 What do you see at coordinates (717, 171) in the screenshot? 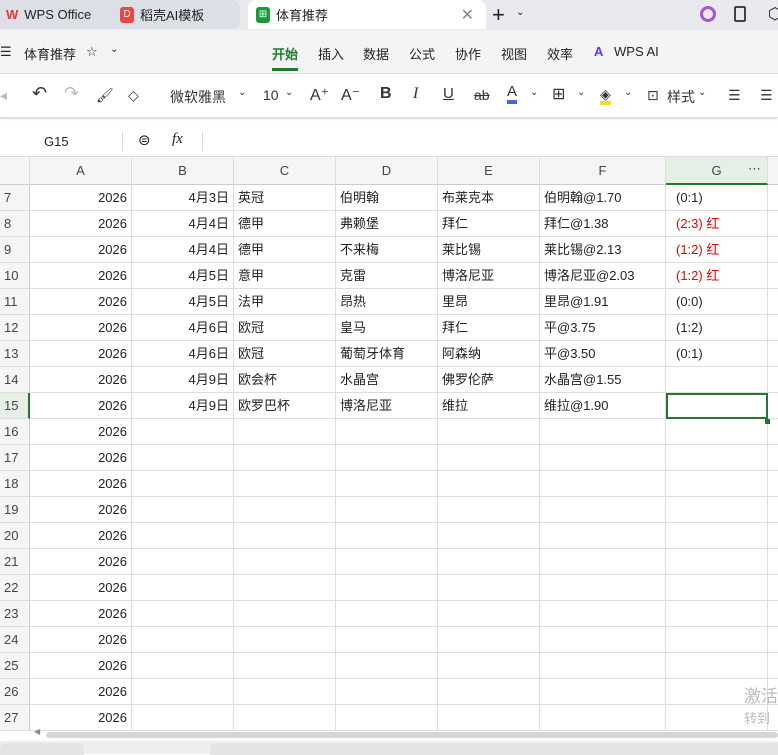
I see `column-header-g: G` at bounding box center [717, 171].